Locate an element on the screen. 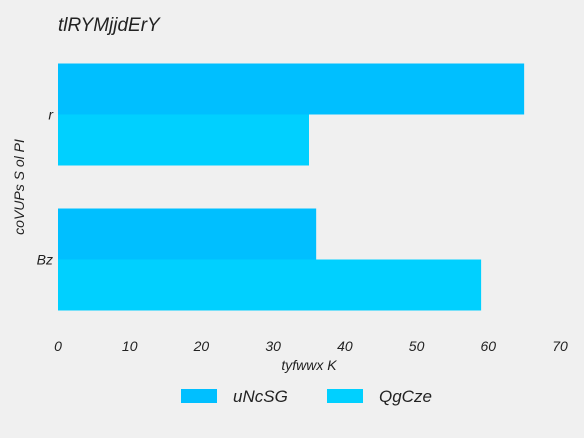  x-tick-label: 40 is located at coordinates (345, 346).